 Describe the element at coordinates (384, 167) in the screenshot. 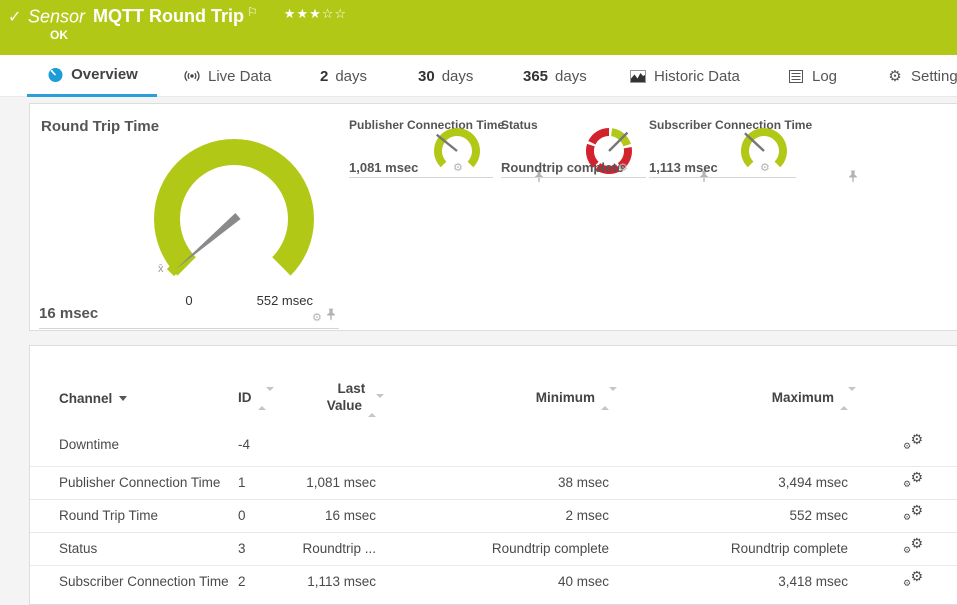

I see `mini-gauge-value: 1,081 msec` at that location.